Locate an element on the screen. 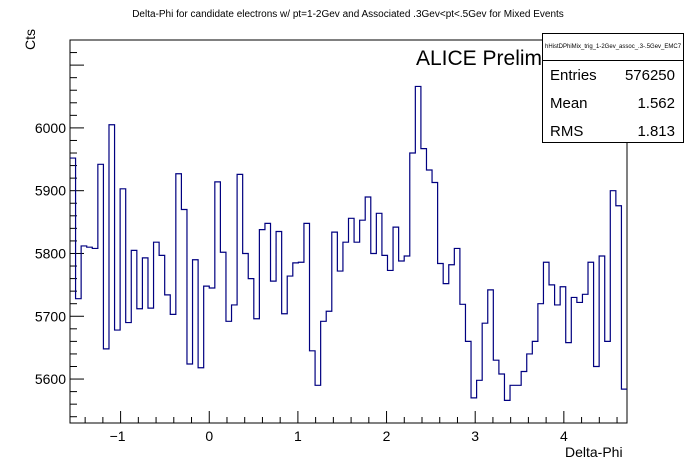 The height and width of the screenshot is (472, 696). x-tick-label: −1 is located at coordinates (118, 436).